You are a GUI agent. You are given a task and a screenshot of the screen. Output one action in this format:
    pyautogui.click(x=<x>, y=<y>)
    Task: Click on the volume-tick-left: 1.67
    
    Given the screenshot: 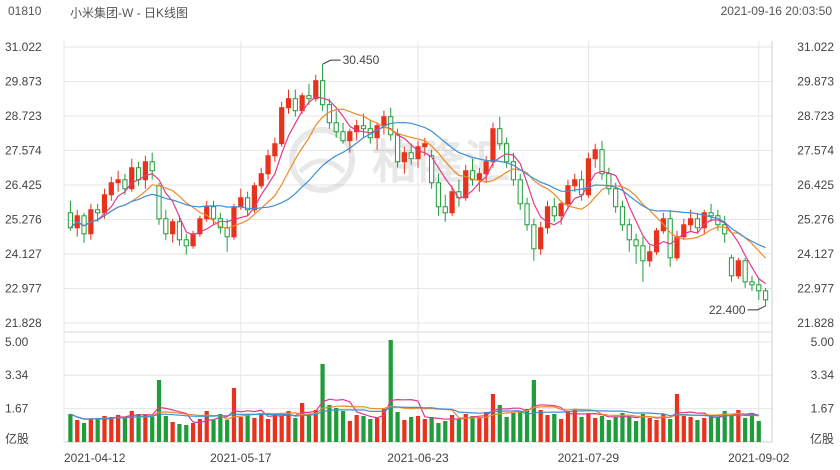 What is the action you would take?
    pyautogui.click(x=17, y=409)
    